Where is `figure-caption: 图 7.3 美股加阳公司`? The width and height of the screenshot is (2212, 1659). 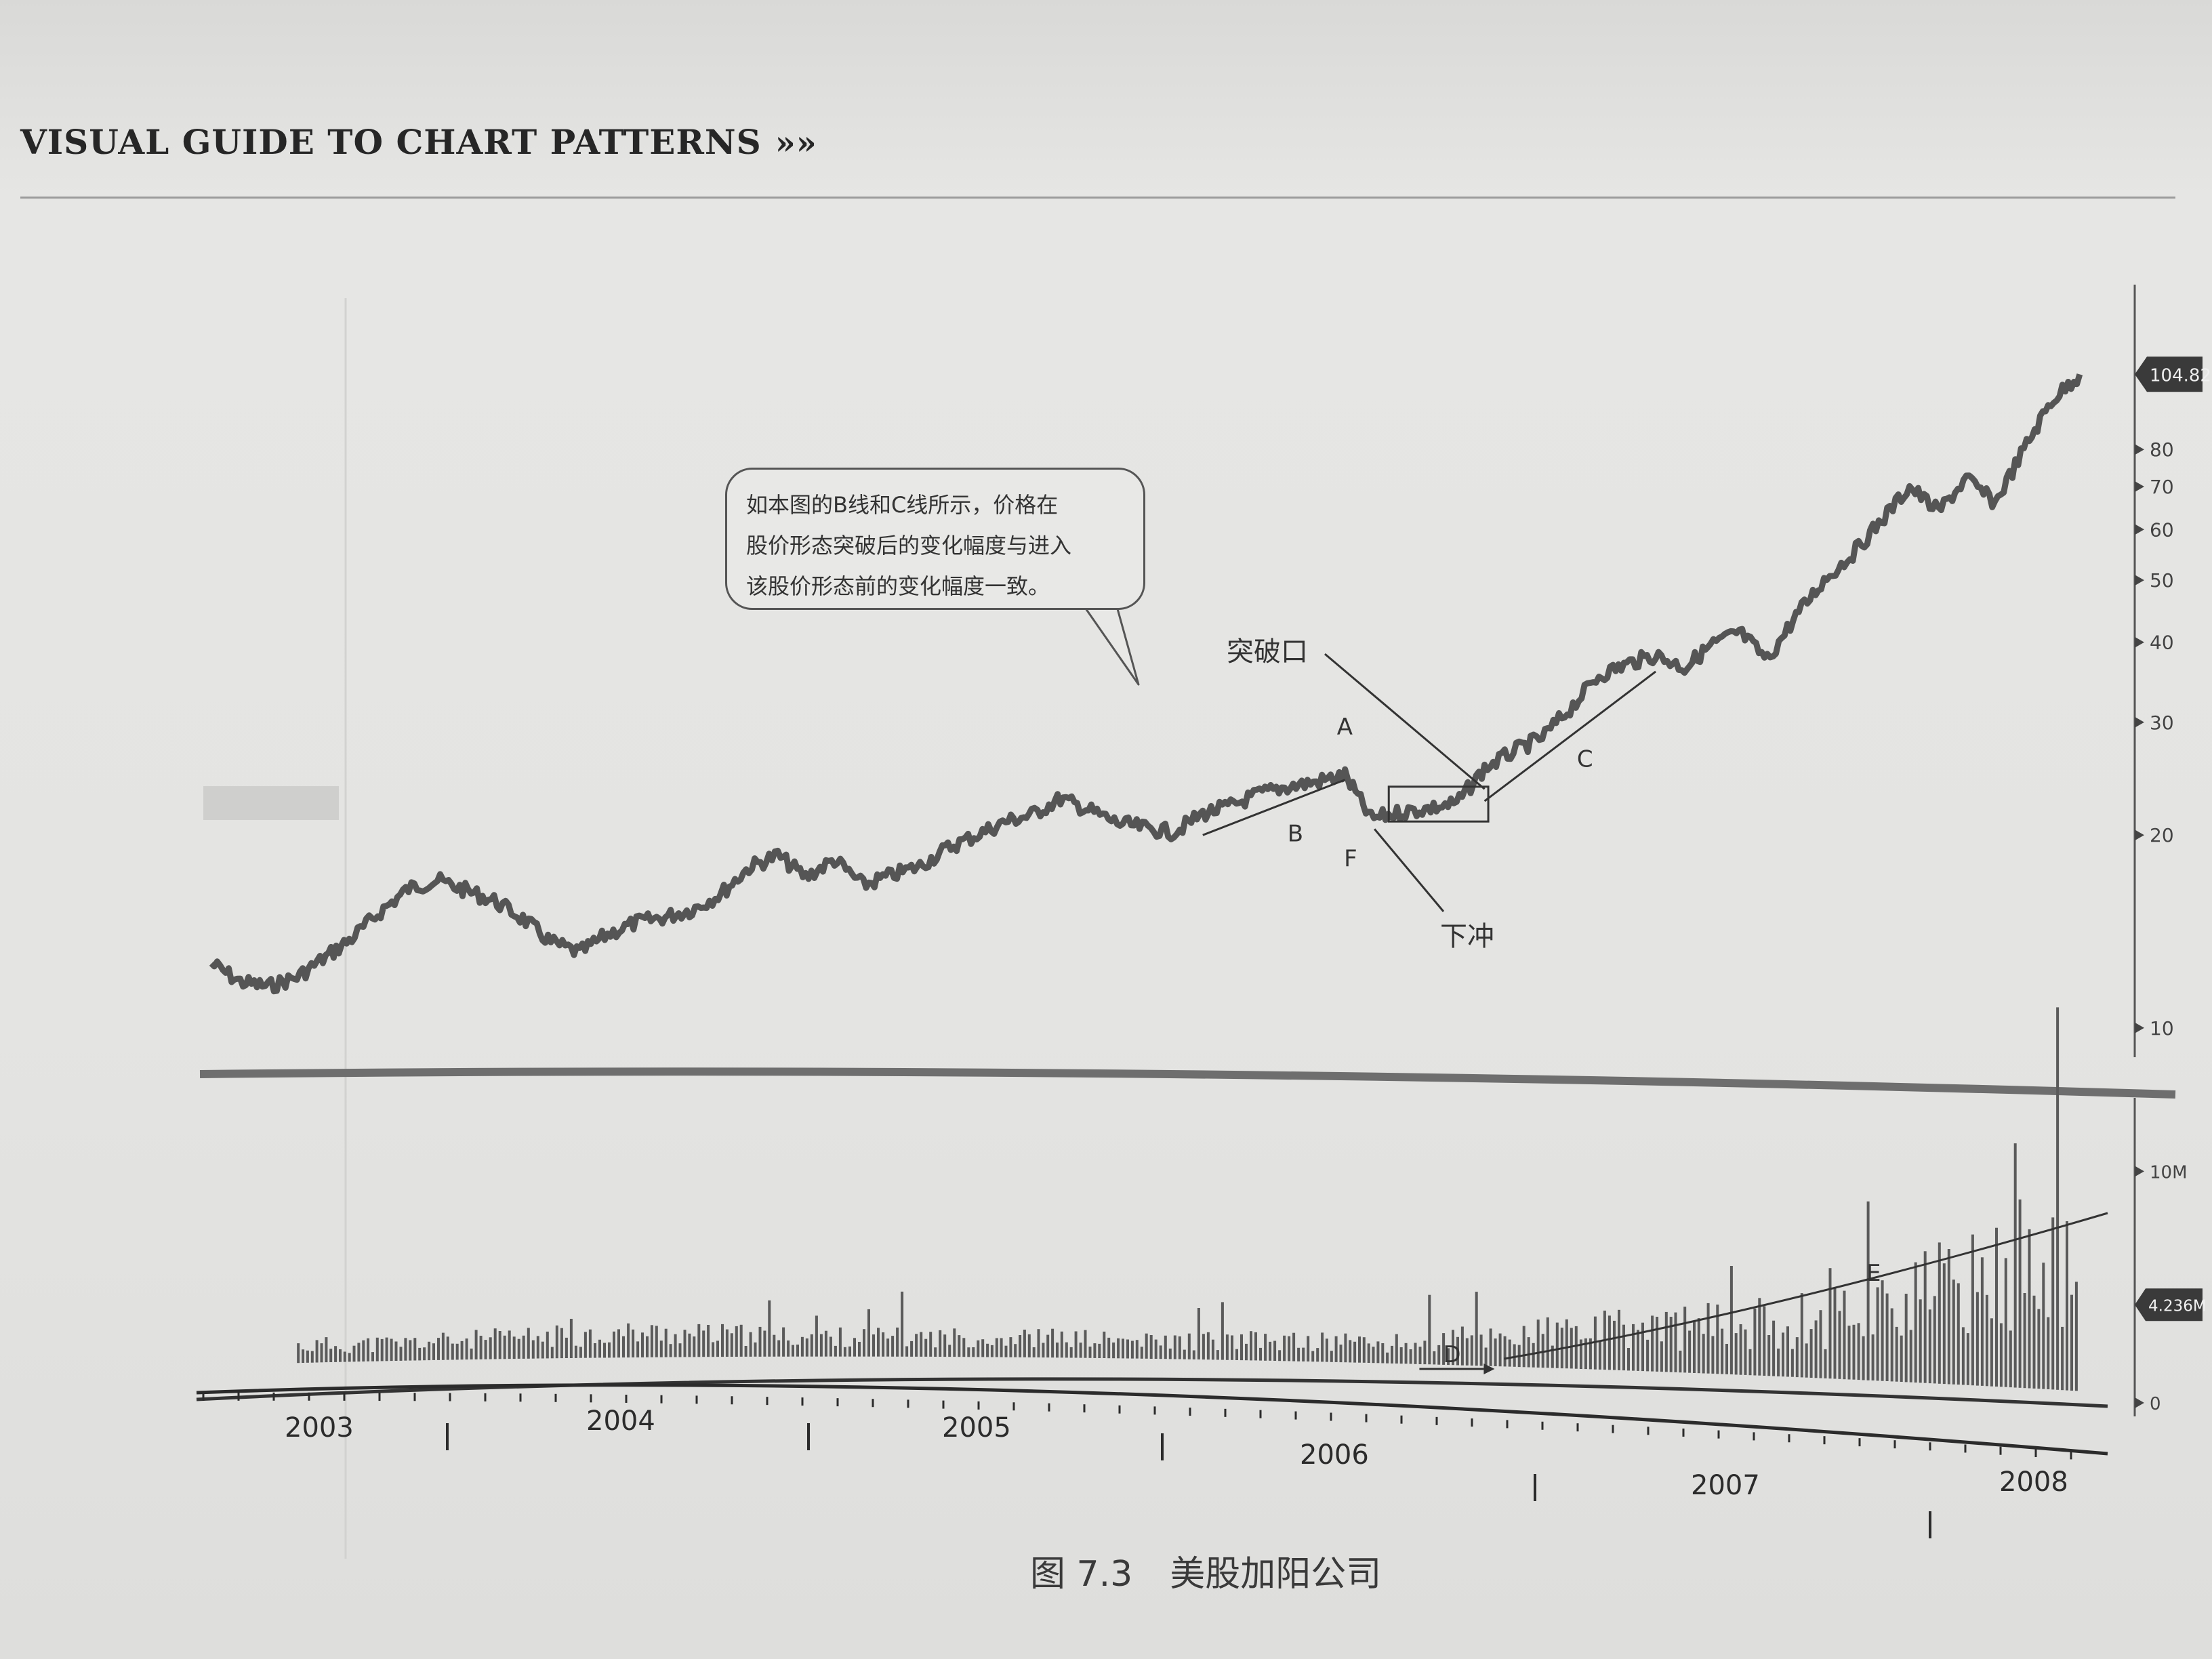 figure-caption: 图 7.3 美股加阳公司 is located at coordinates (1224, 1571).